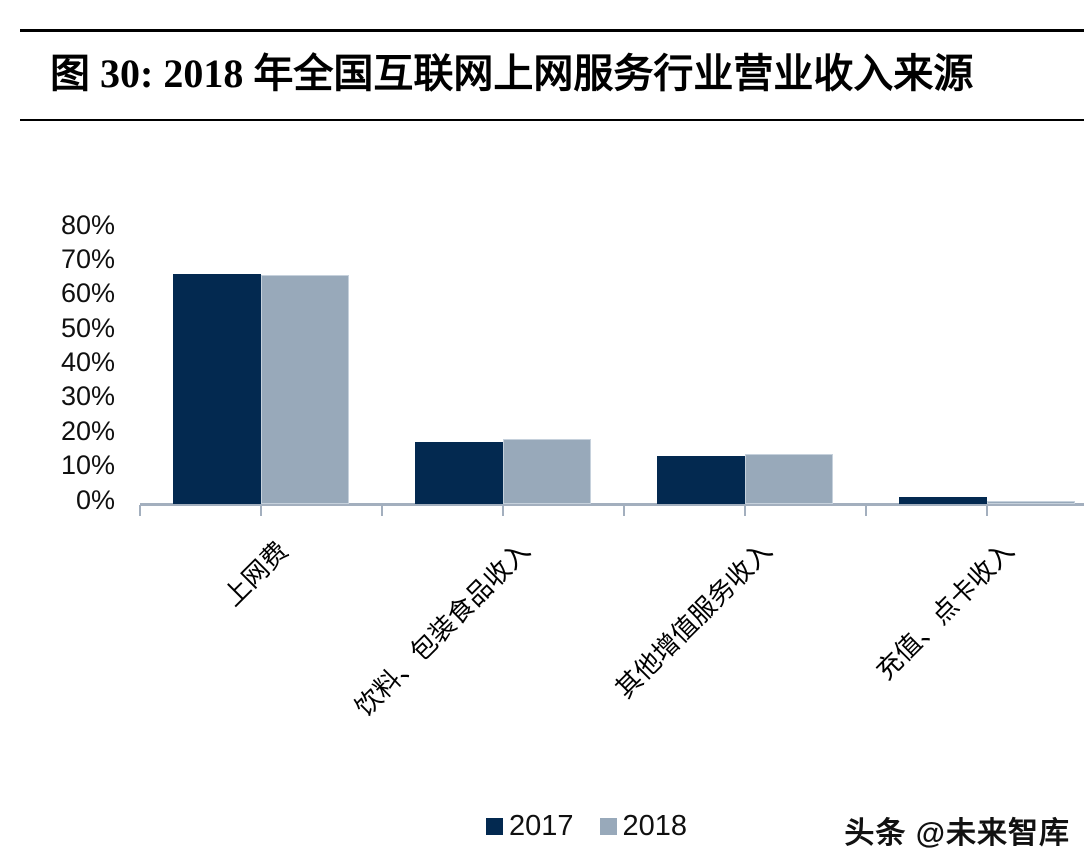  I want to click on x-category-label: 充值、点卡收入, so click(945, 611).